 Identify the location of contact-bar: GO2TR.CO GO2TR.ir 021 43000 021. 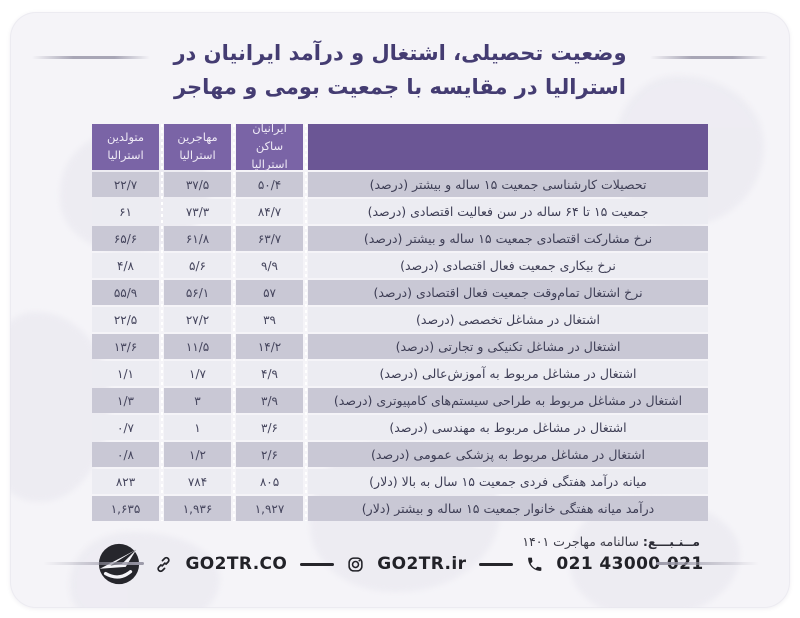
(400, 564).